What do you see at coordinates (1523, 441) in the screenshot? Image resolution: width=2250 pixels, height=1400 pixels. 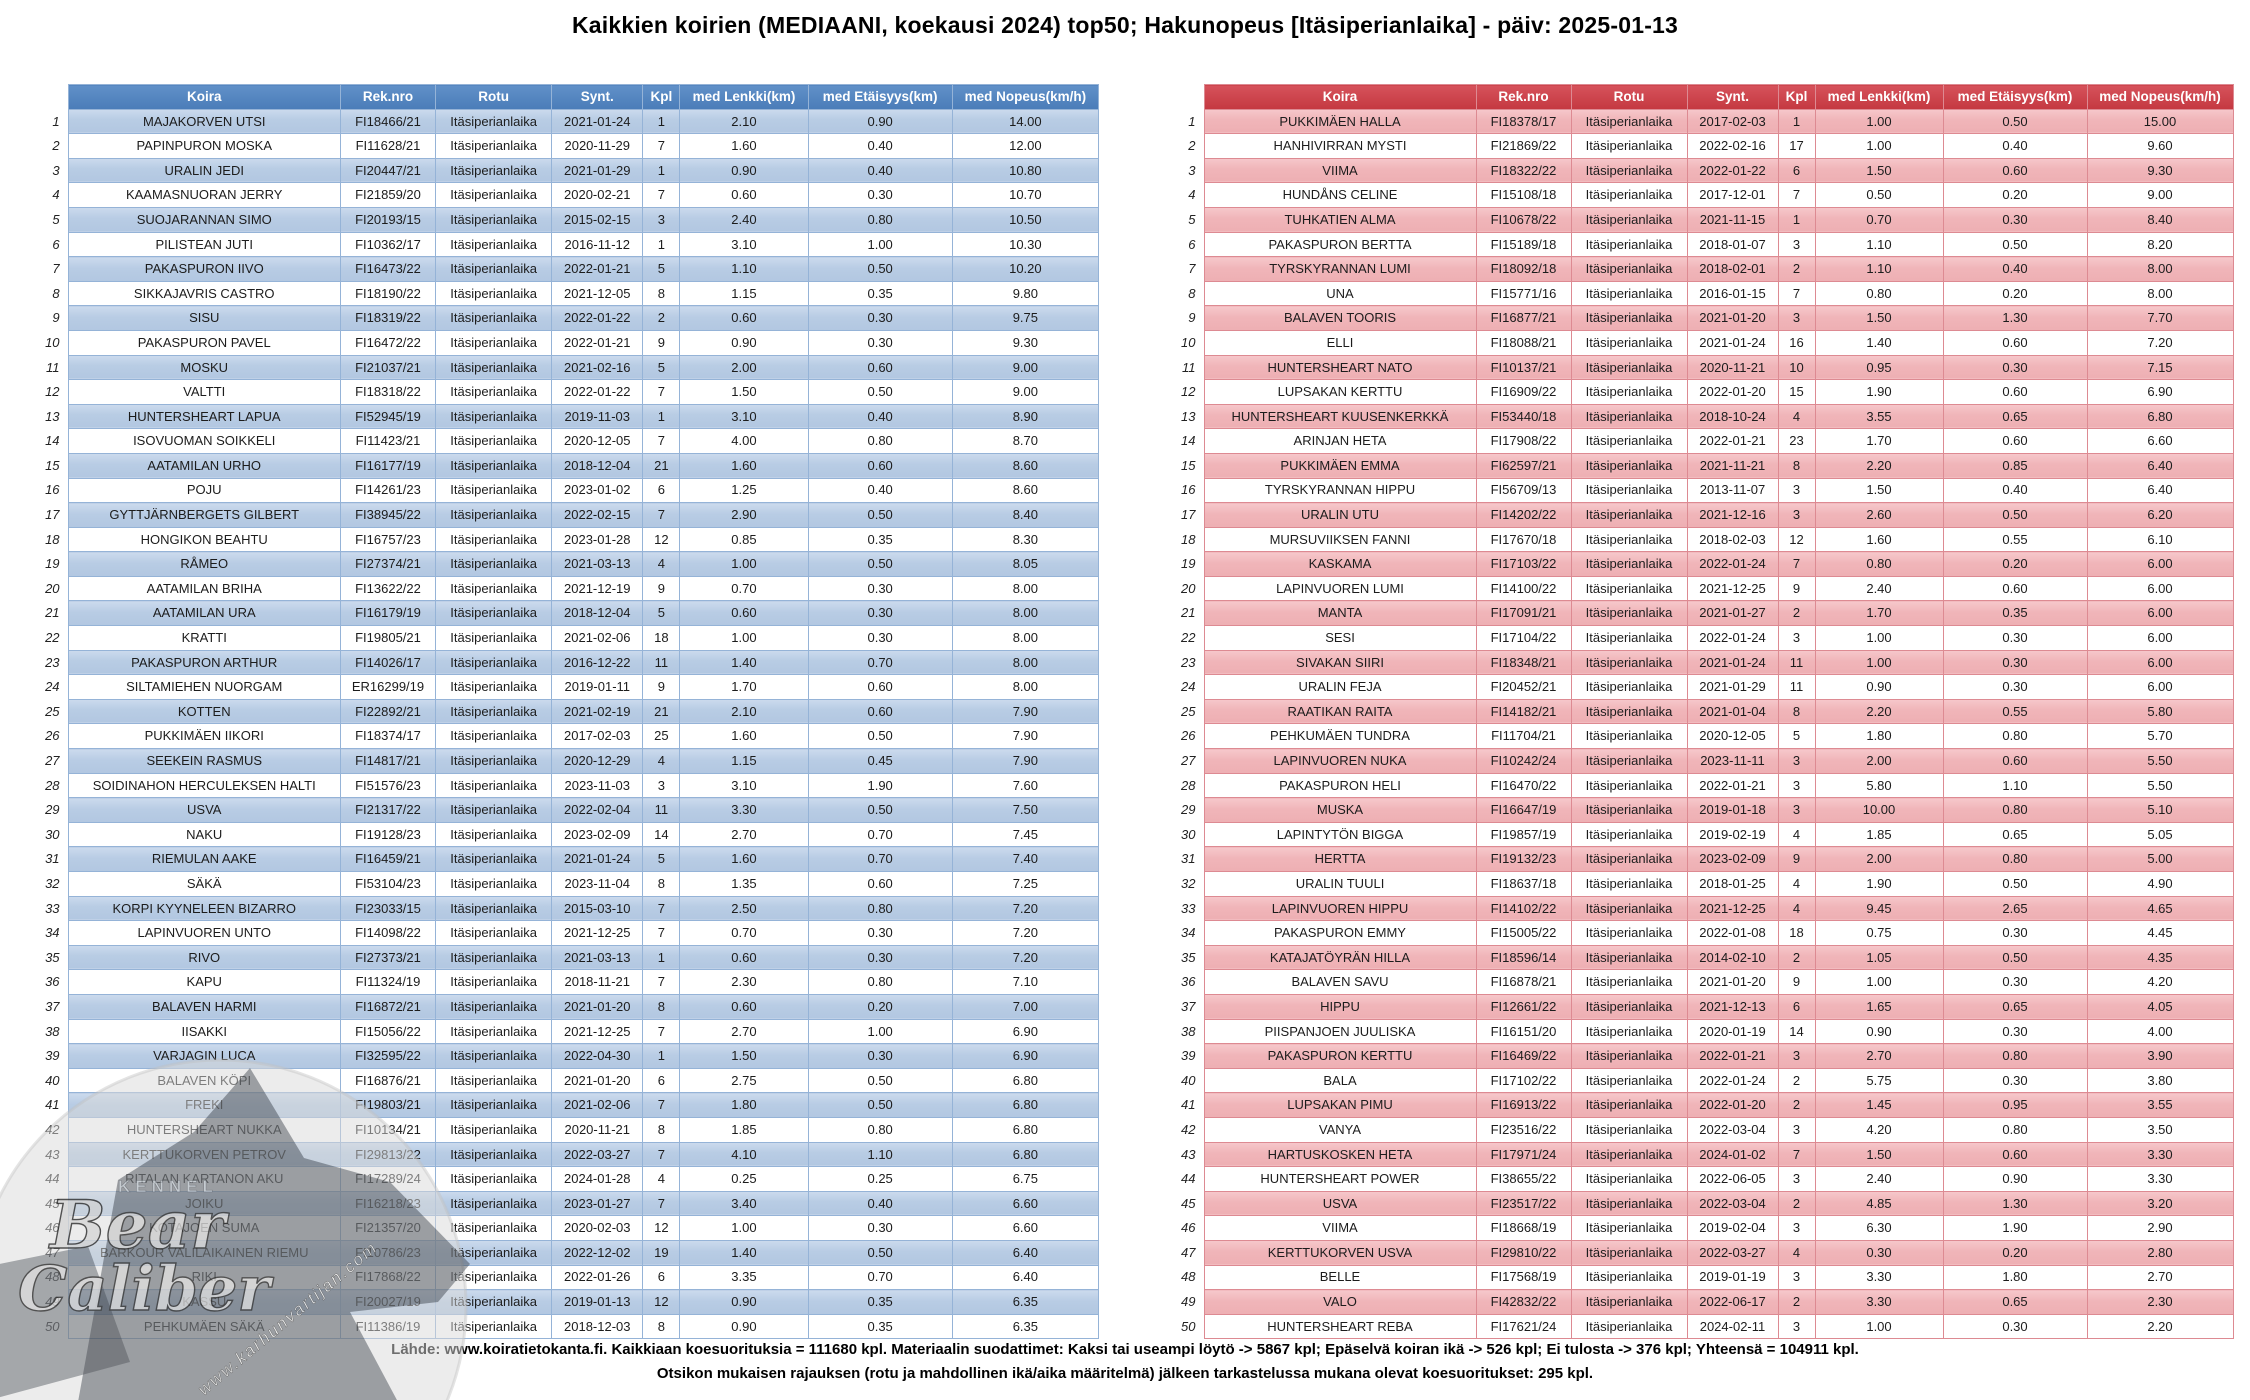 I see `cell: FI17908/22` at bounding box center [1523, 441].